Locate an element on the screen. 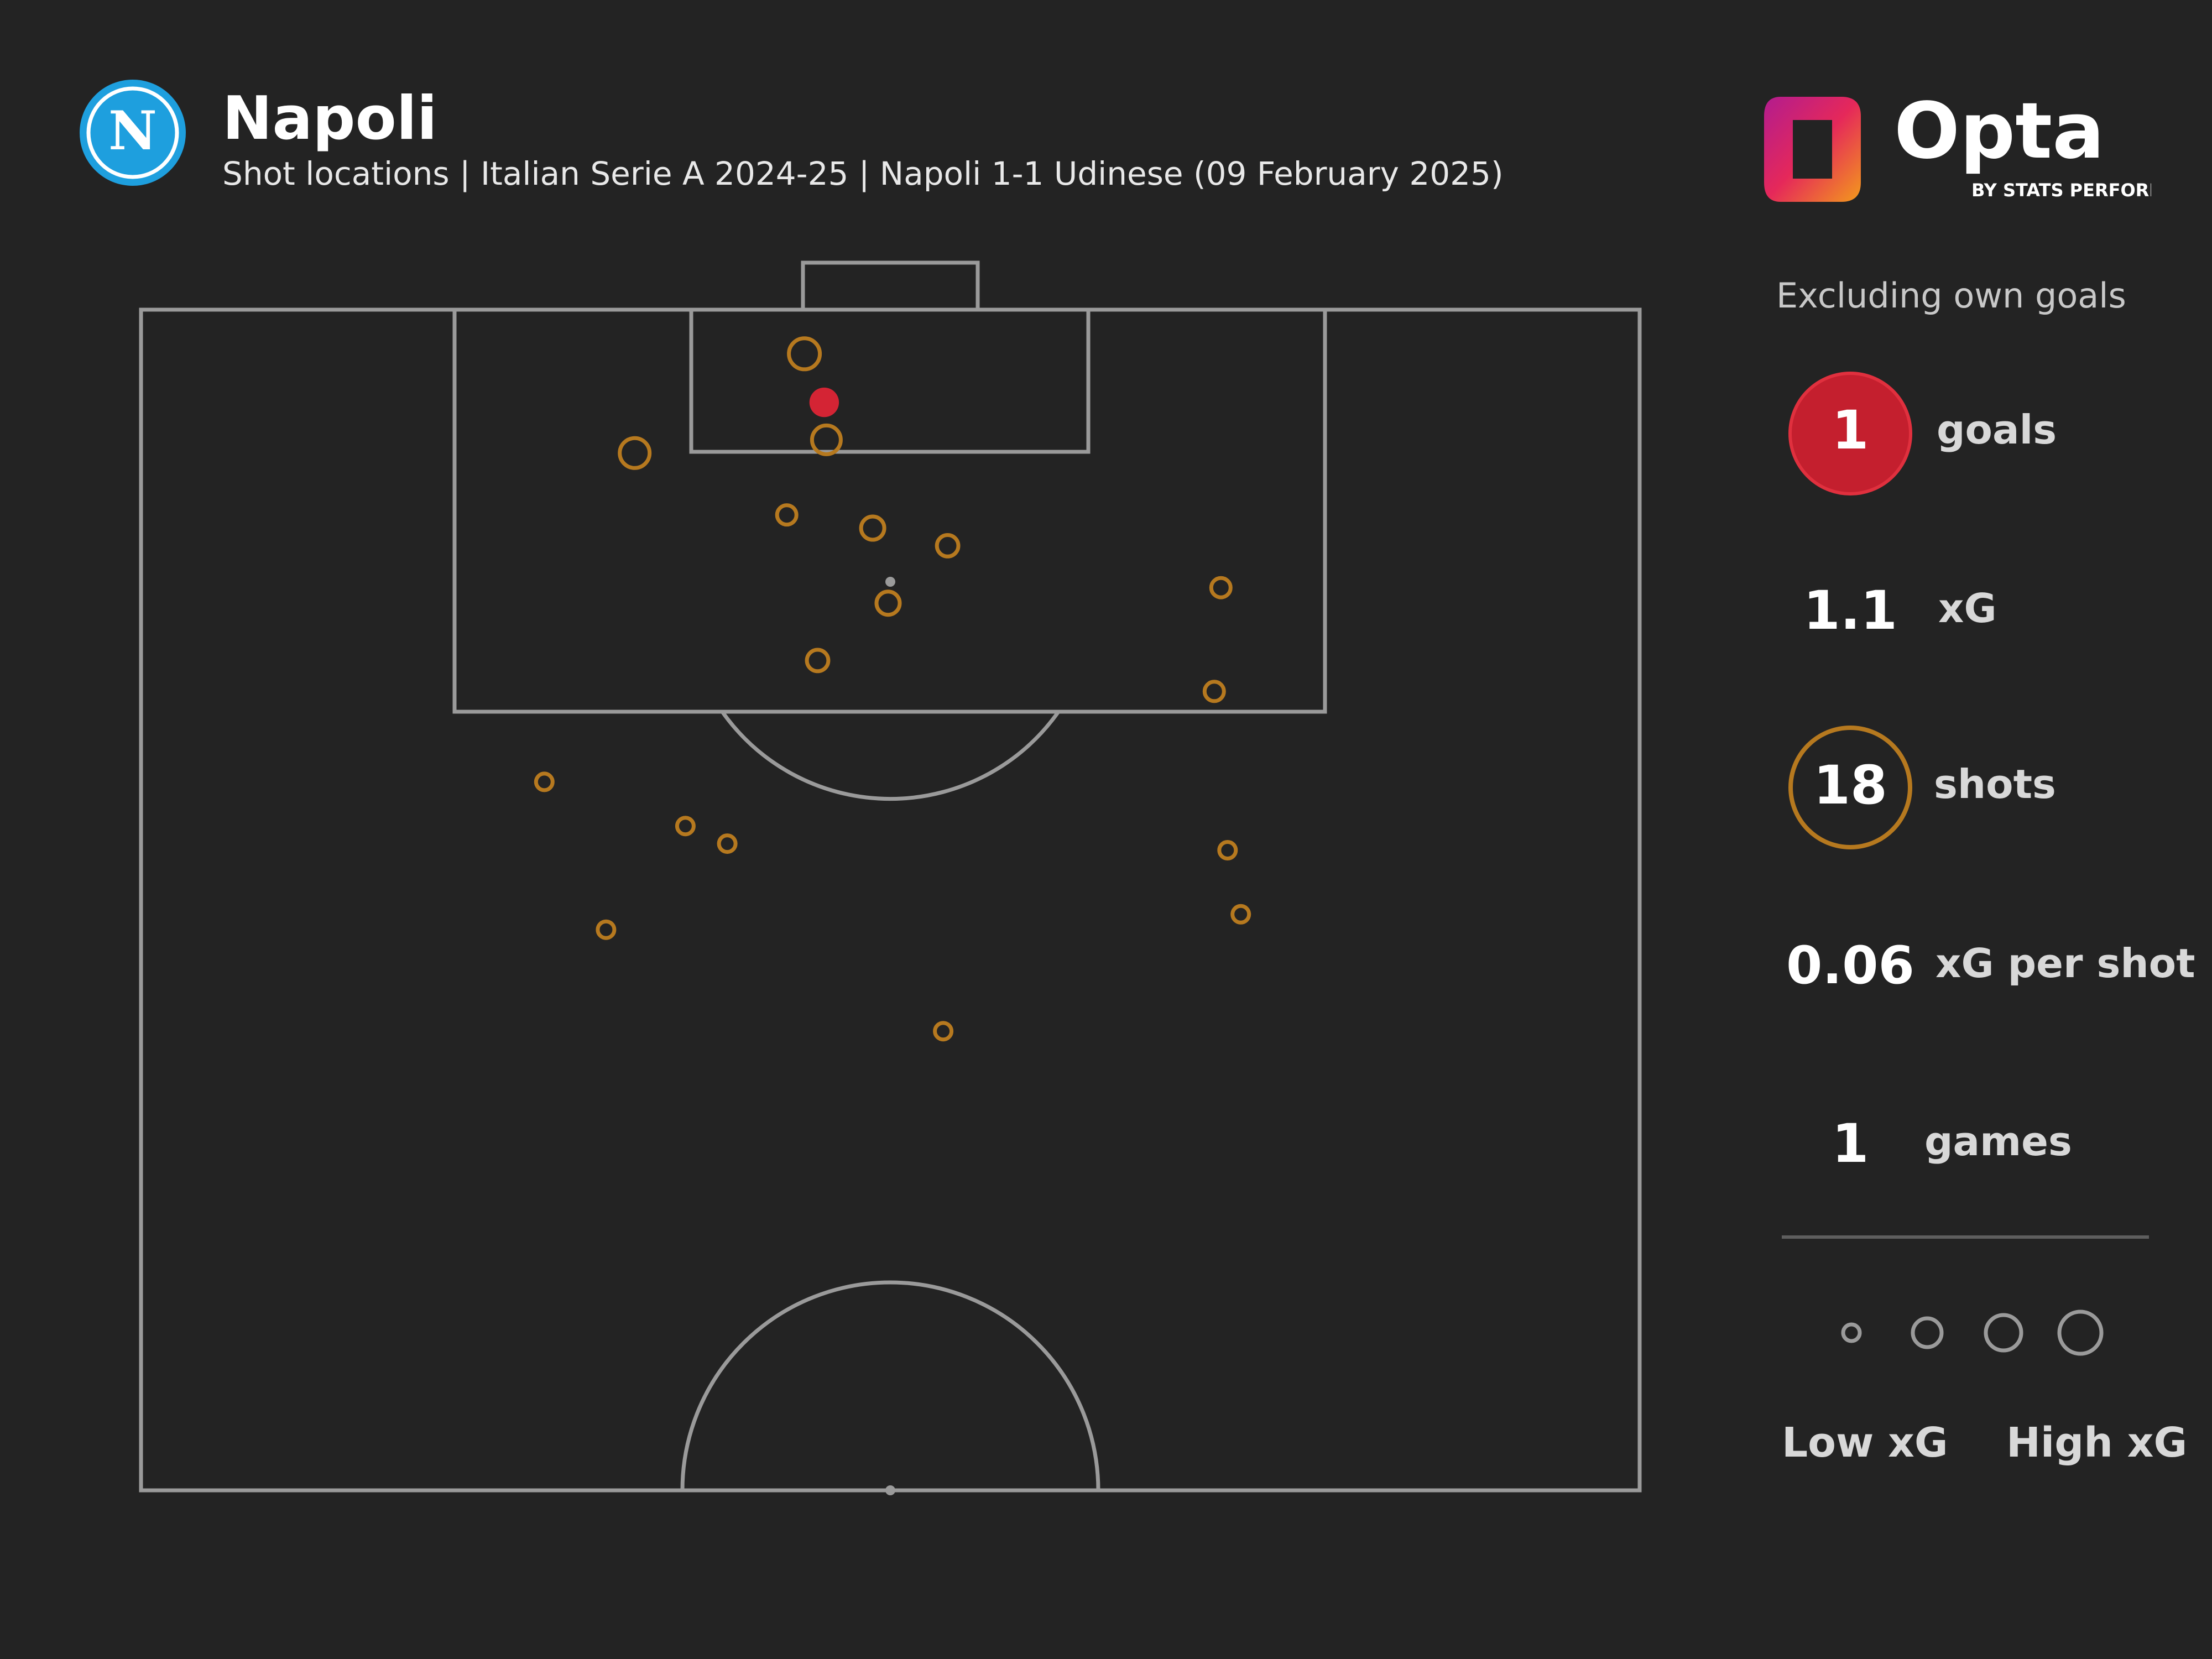 This screenshot has height=1659, width=2212. opta-wordmark: Opta is located at coordinates (2000, 131).